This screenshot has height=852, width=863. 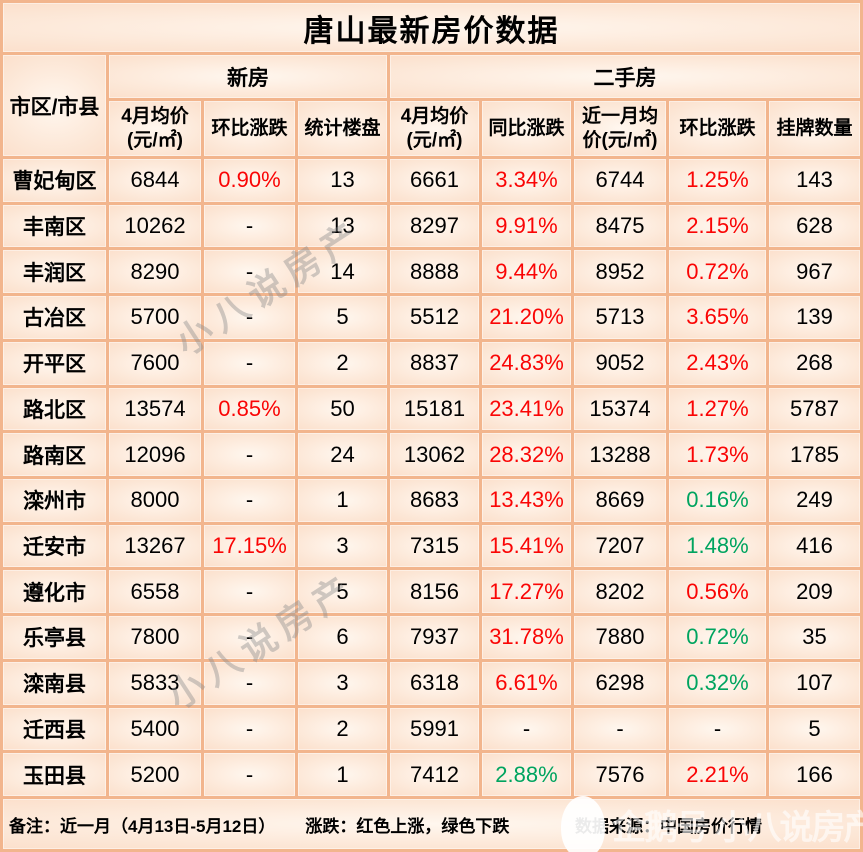 I want to click on region-cell: 路北区, so click(x=54, y=409).